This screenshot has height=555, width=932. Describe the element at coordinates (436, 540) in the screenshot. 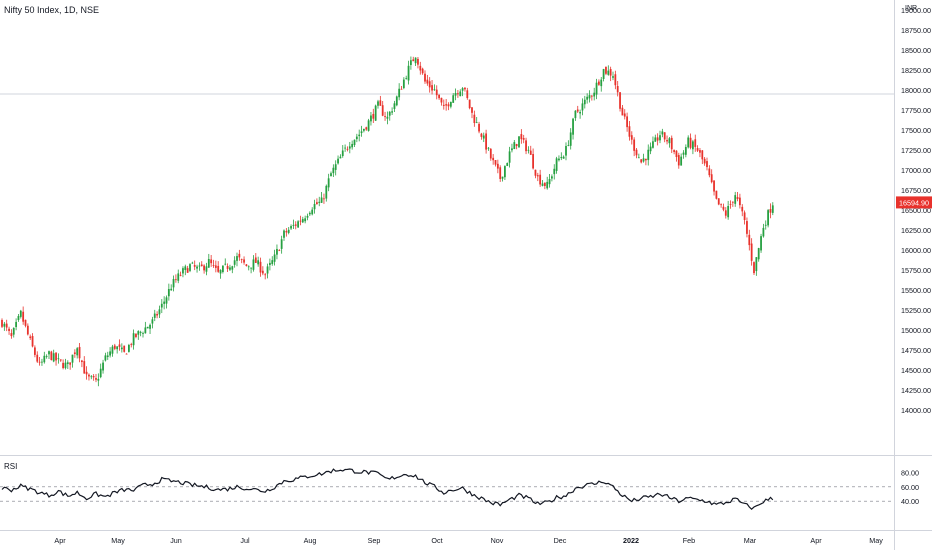

I see `time-tick-label: Oct` at that location.